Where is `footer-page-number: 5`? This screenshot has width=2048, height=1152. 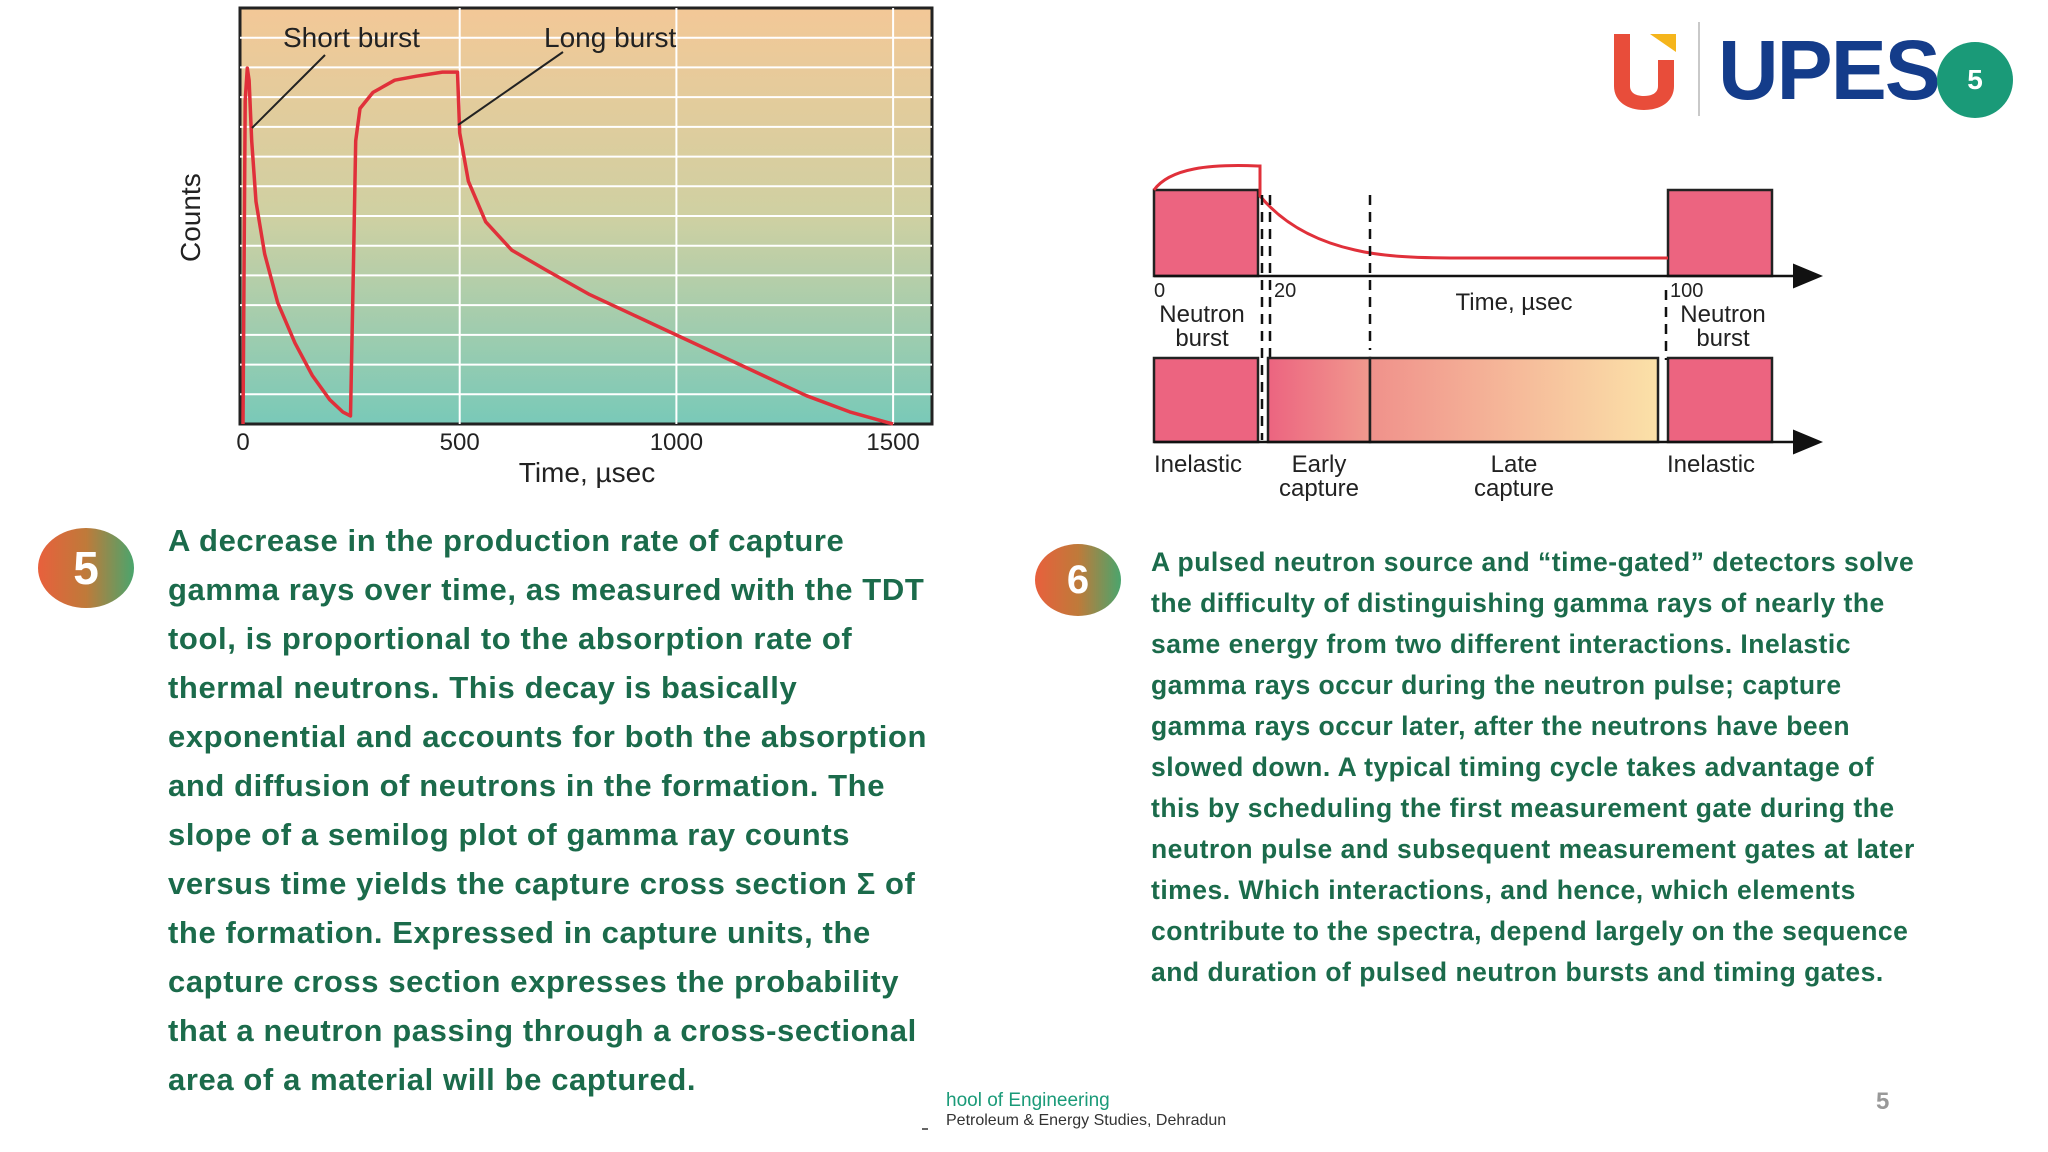 footer-page-number: 5 is located at coordinates (1883, 1101).